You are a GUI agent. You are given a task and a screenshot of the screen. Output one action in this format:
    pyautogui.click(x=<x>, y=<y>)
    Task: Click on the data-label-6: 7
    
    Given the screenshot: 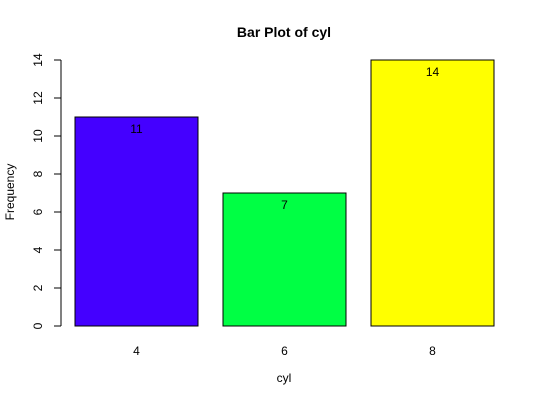 What is the action you would take?
    pyautogui.click(x=284, y=205)
    